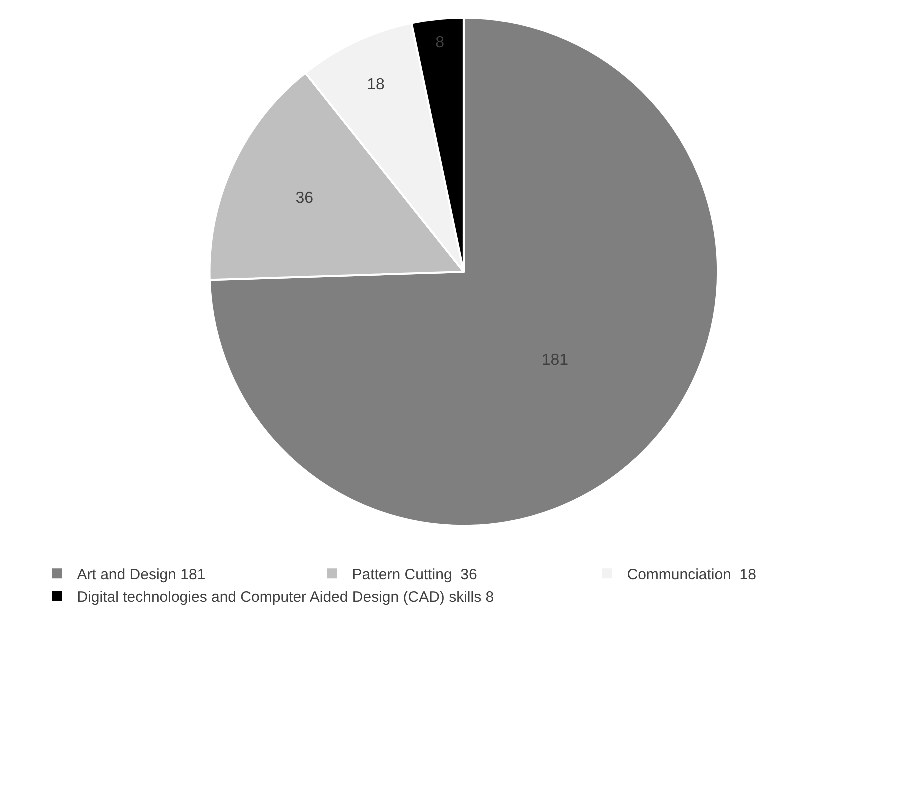 The image size is (902, 802). What do you see at coordinates (415, 575) in the screenshot?
I see `legend-label: Pattern Cutting 36` at bounding box center [415, 575].